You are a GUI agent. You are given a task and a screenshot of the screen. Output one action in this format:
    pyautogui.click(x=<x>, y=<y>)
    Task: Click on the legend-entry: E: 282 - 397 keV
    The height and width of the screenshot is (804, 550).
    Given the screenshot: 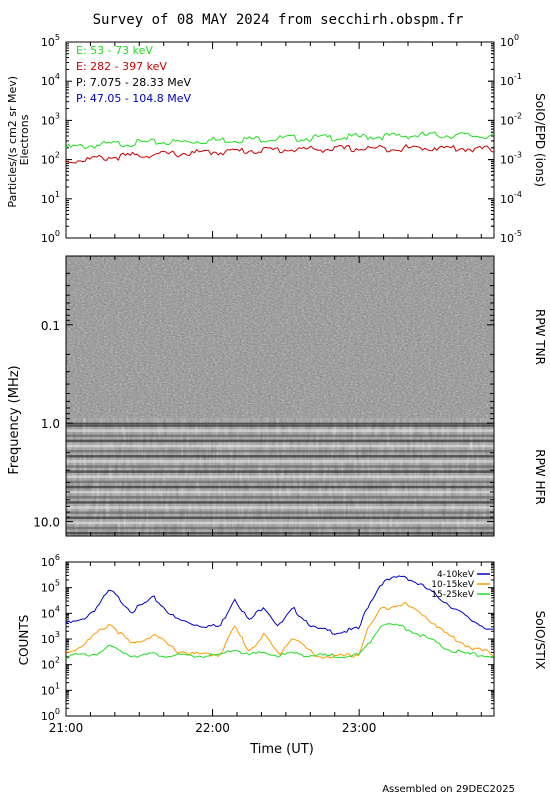 What is the action you would take?
    pyautogui.click(x=121, y=66)
    